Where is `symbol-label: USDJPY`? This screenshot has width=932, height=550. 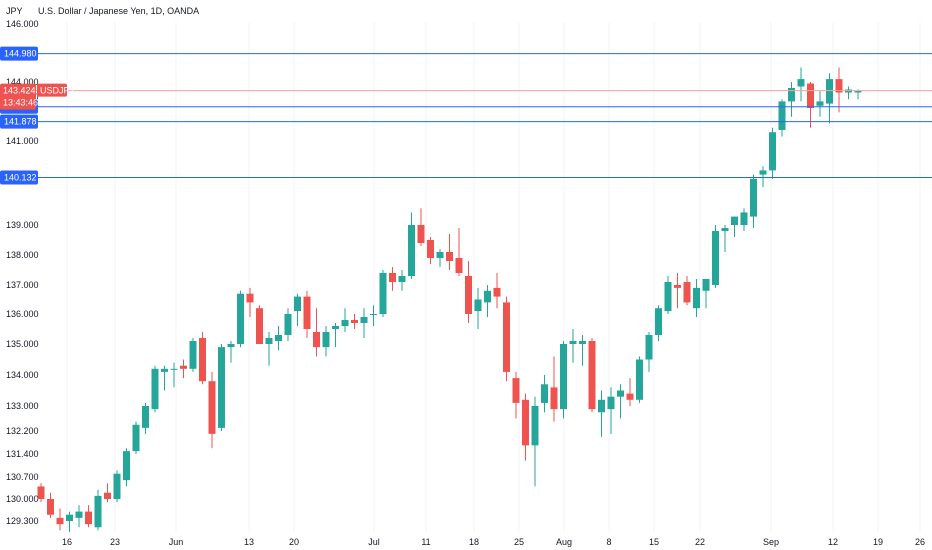
symbol-label: USDJPY is located at coordinates (58, 91).